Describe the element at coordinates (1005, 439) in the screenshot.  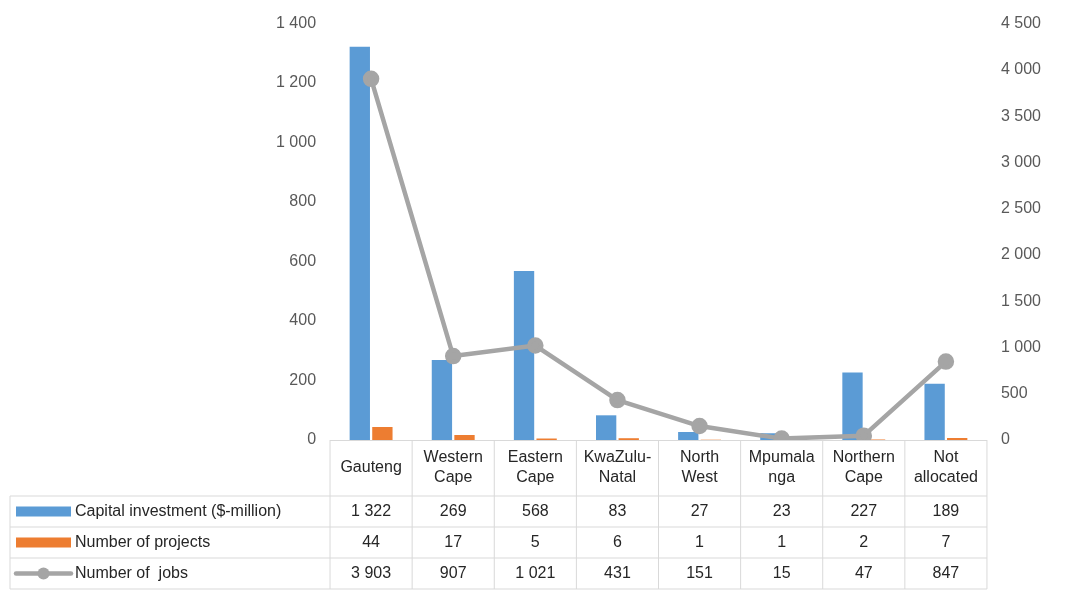
I see `y2-tick-label: 0` at that location.